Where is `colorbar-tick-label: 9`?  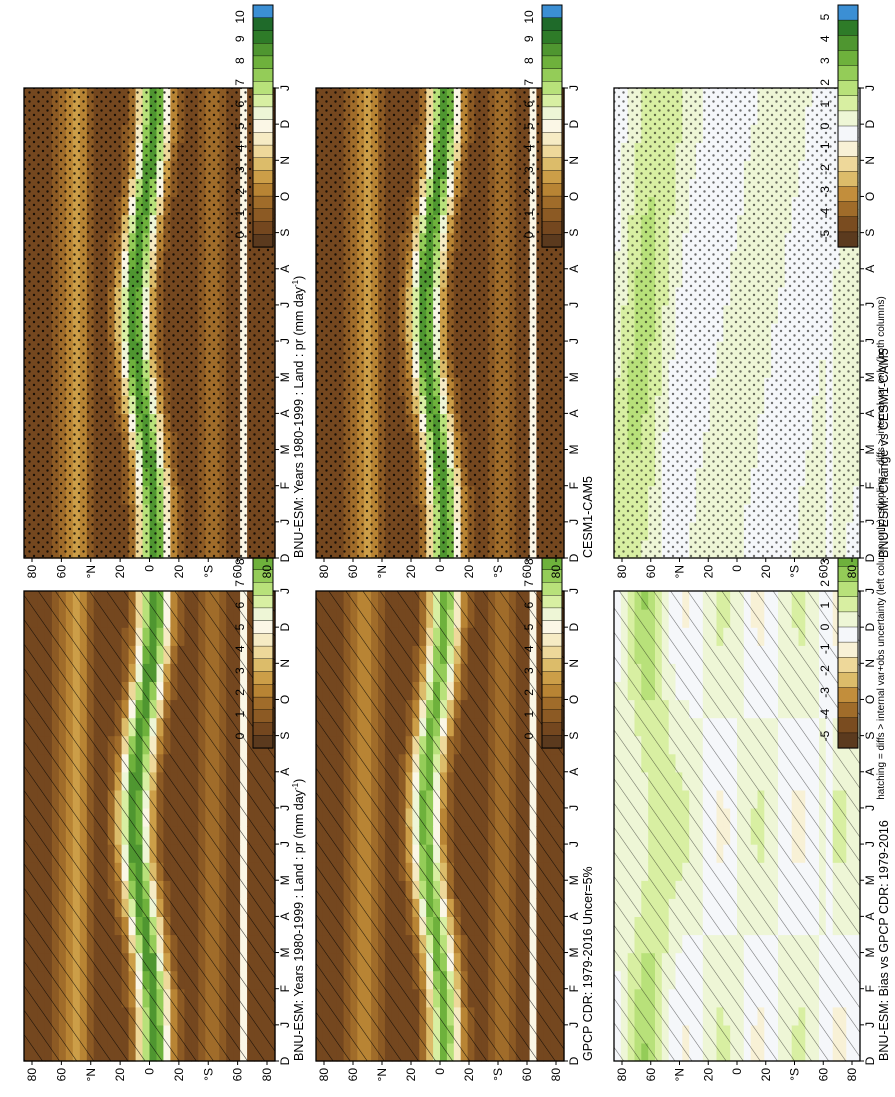
colorbar-tick-label: 9 is located at coordinates (529, 38).